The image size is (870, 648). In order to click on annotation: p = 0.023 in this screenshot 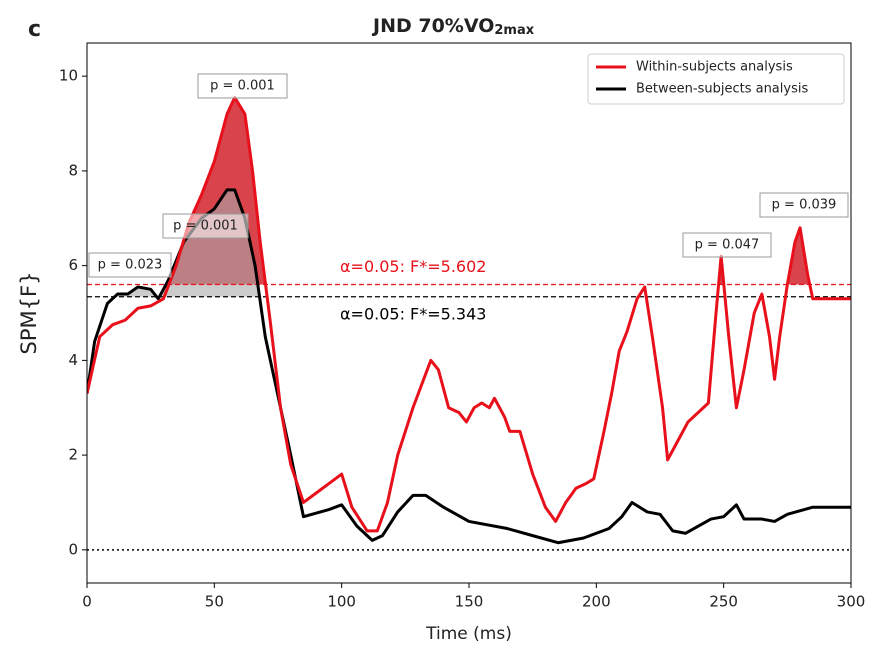, I will do `click(130, 265)`.